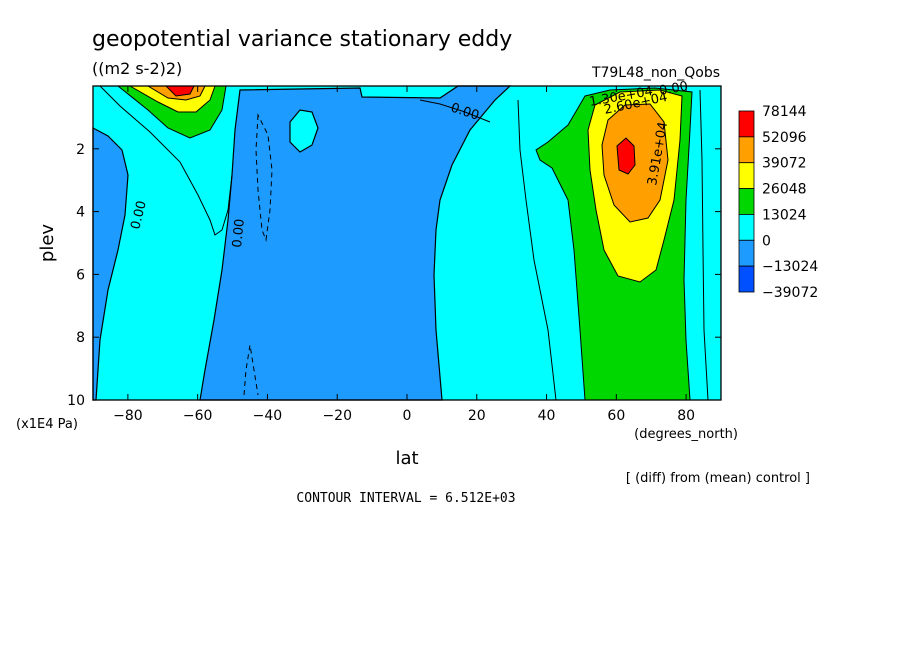  I want to click on contour-line-north, so click(537, 250).